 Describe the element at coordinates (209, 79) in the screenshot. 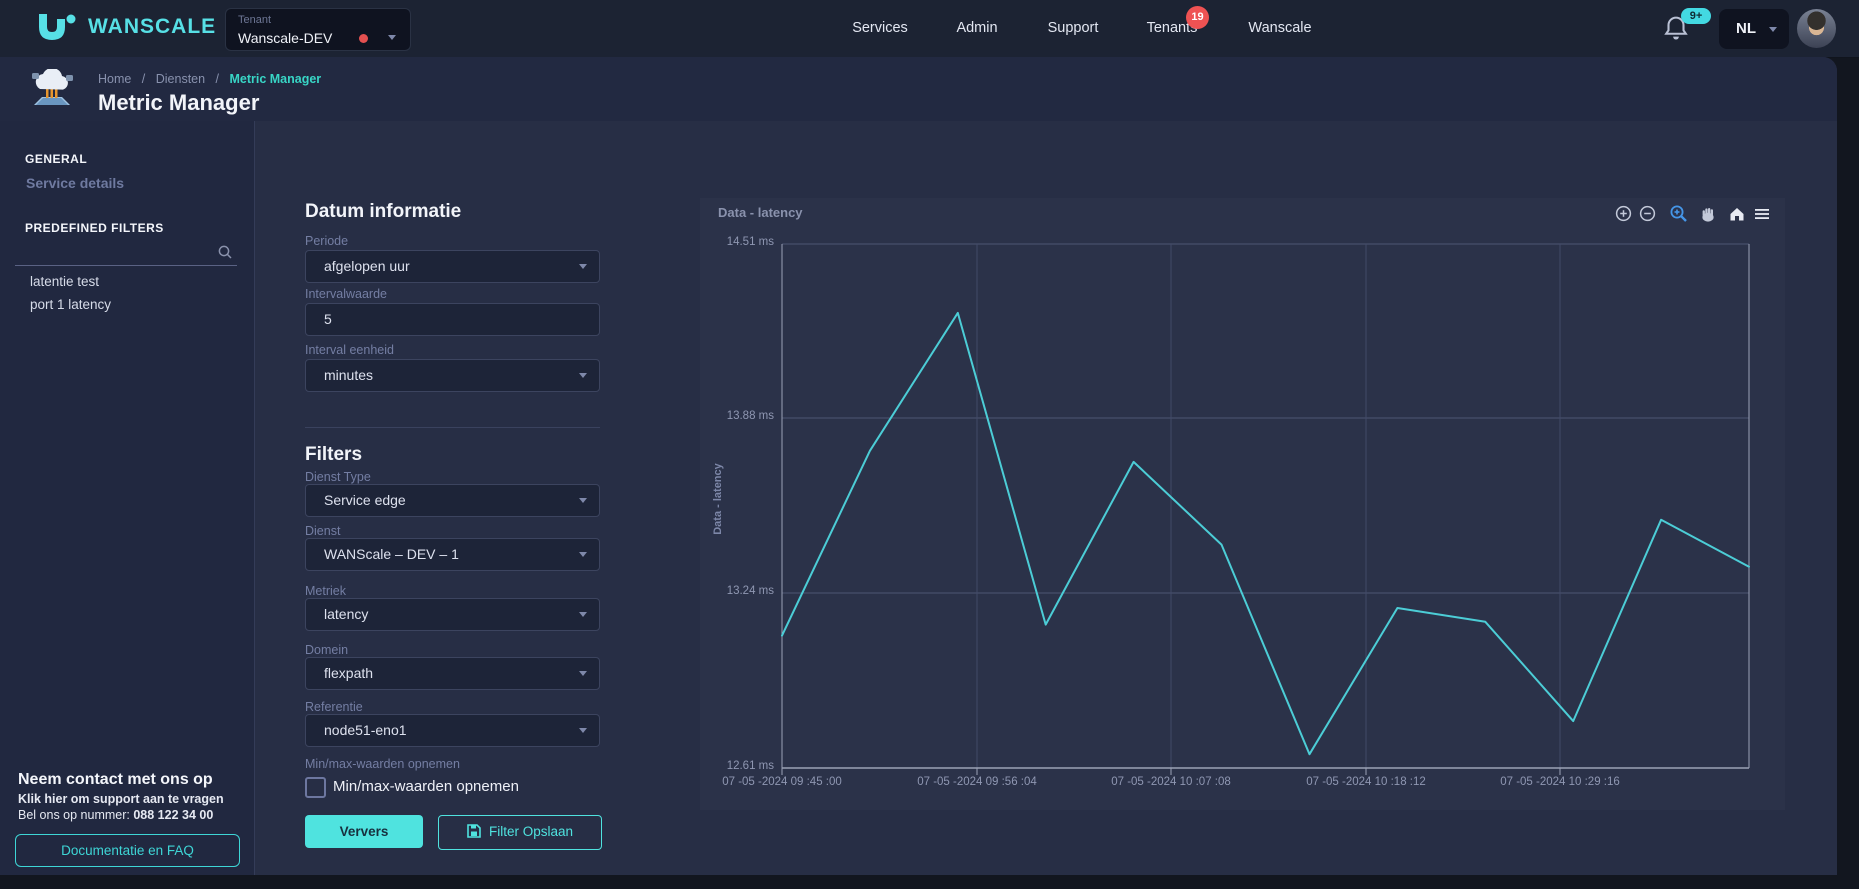

I see `breadcrumb: Home / Diensten / Metric Manager` at that location.